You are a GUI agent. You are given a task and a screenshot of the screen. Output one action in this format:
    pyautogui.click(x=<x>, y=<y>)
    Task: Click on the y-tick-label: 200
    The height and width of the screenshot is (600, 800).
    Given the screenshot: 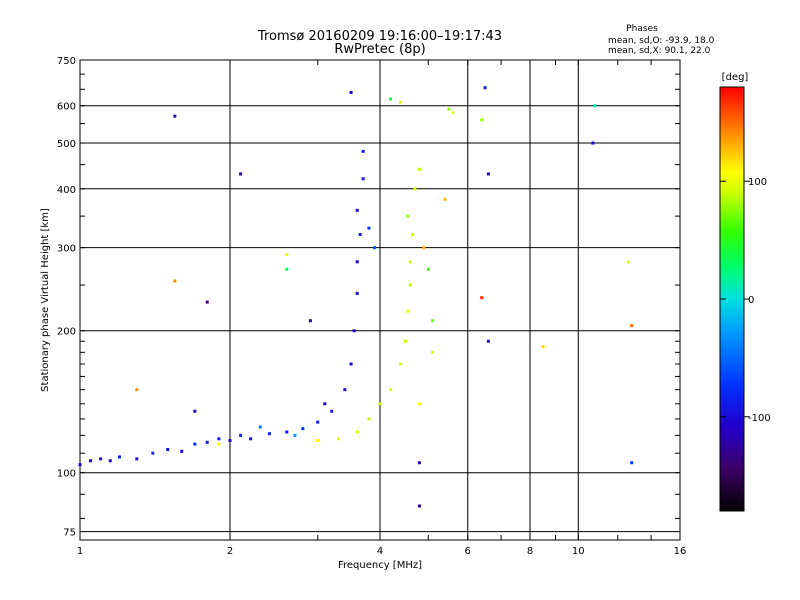 What is the action you would take?
    pyautogui.click(x=66, y=332)
    